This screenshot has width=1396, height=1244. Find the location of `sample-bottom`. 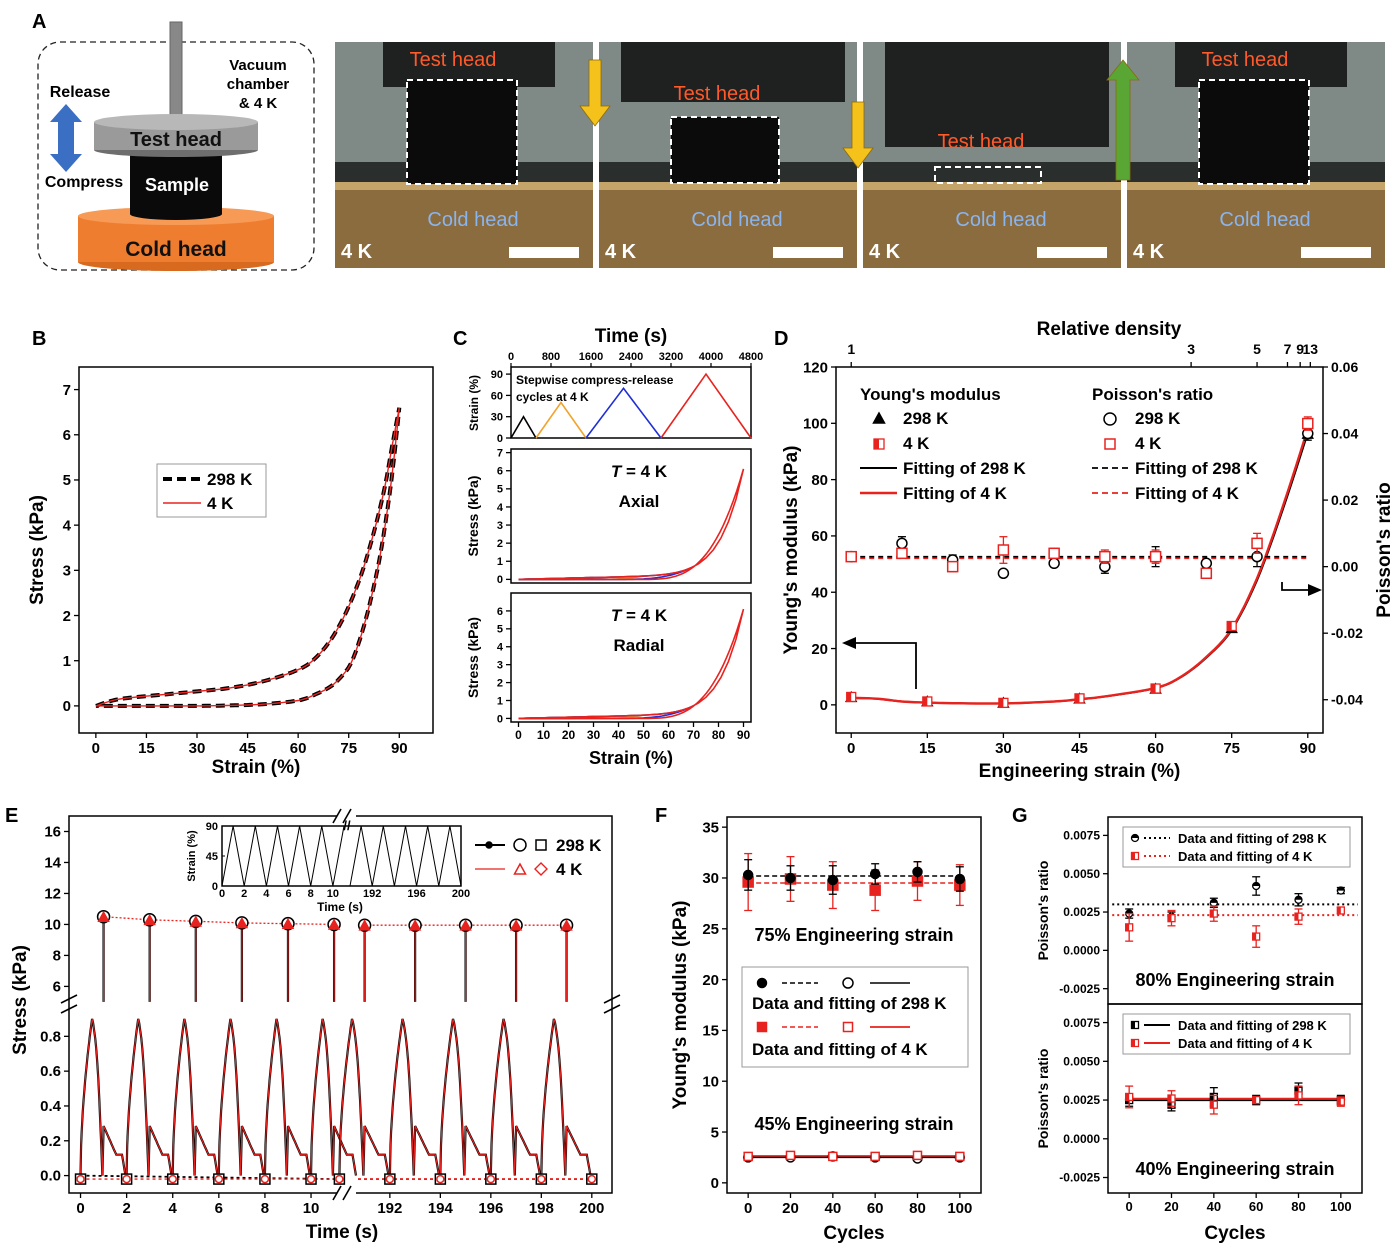

sample-bottom is located at coordinates (176, 214).